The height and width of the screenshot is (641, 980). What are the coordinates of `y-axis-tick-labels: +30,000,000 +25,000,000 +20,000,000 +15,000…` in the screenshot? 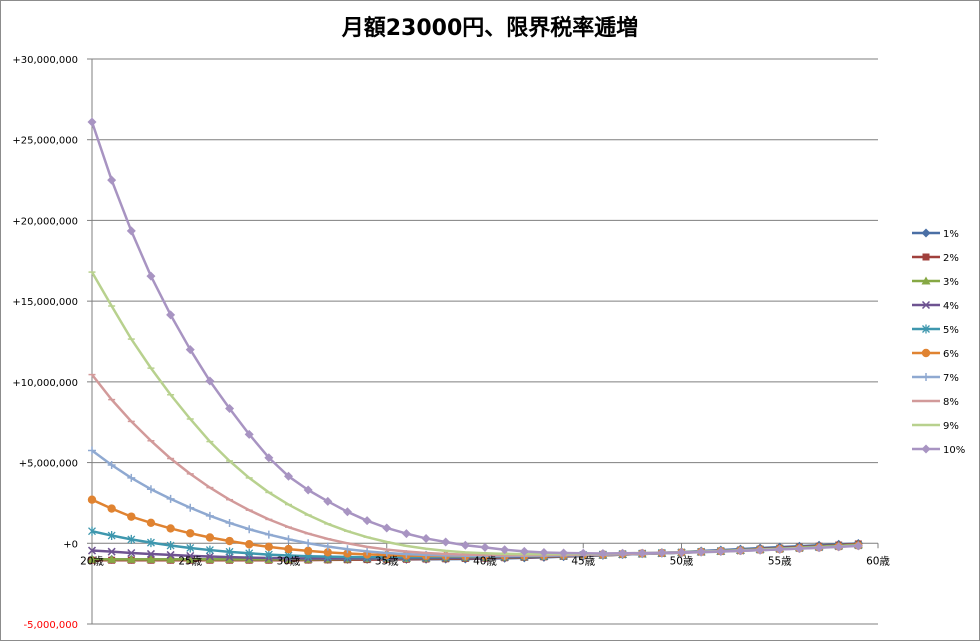 It's located at (45, 343).